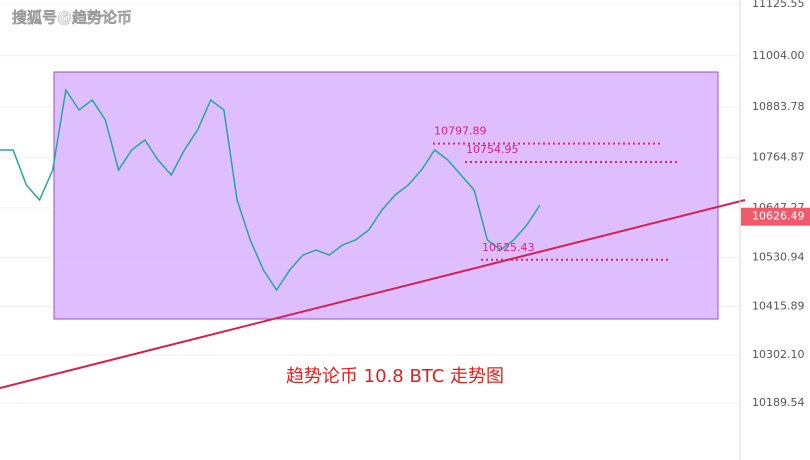  I want to click on y-tick-label: 10415.89, so click(778, 306).